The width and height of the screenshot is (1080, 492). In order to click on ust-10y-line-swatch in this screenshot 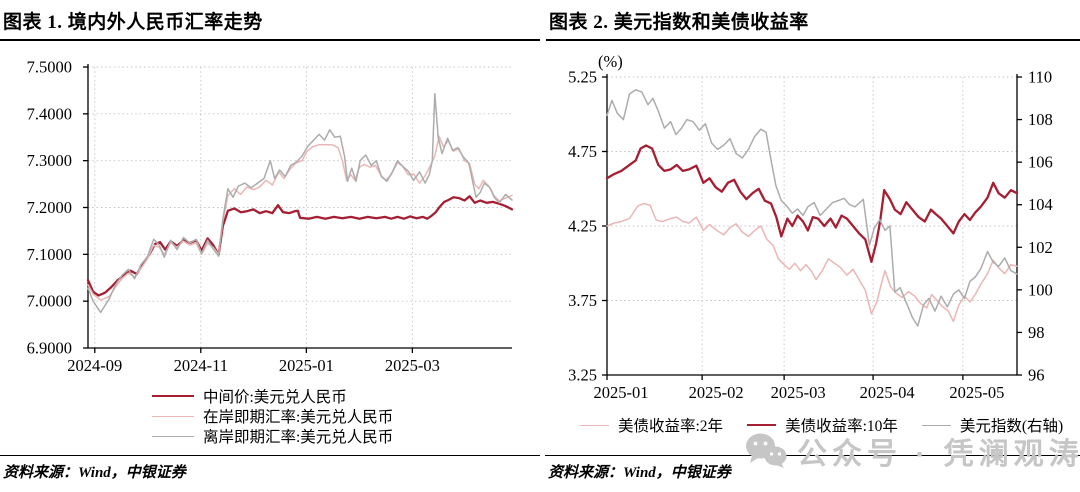, I will do `click(762, 425)`.